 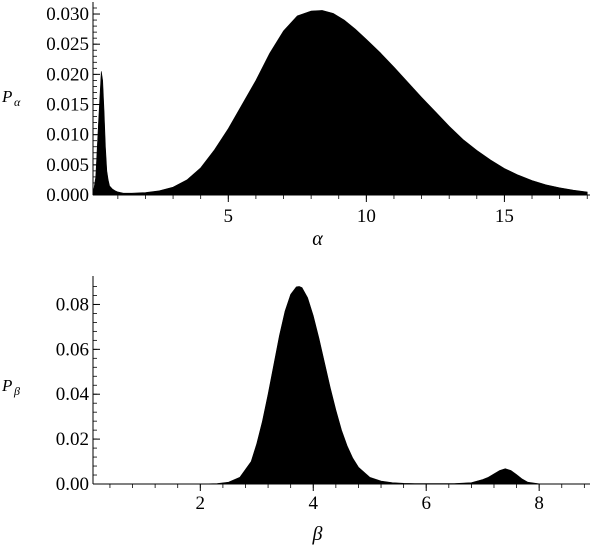 What do you see at coordinates (67, 135) in the screenshot?
I see `y-tick-label: 0.010` at bounding box center [67, 135].